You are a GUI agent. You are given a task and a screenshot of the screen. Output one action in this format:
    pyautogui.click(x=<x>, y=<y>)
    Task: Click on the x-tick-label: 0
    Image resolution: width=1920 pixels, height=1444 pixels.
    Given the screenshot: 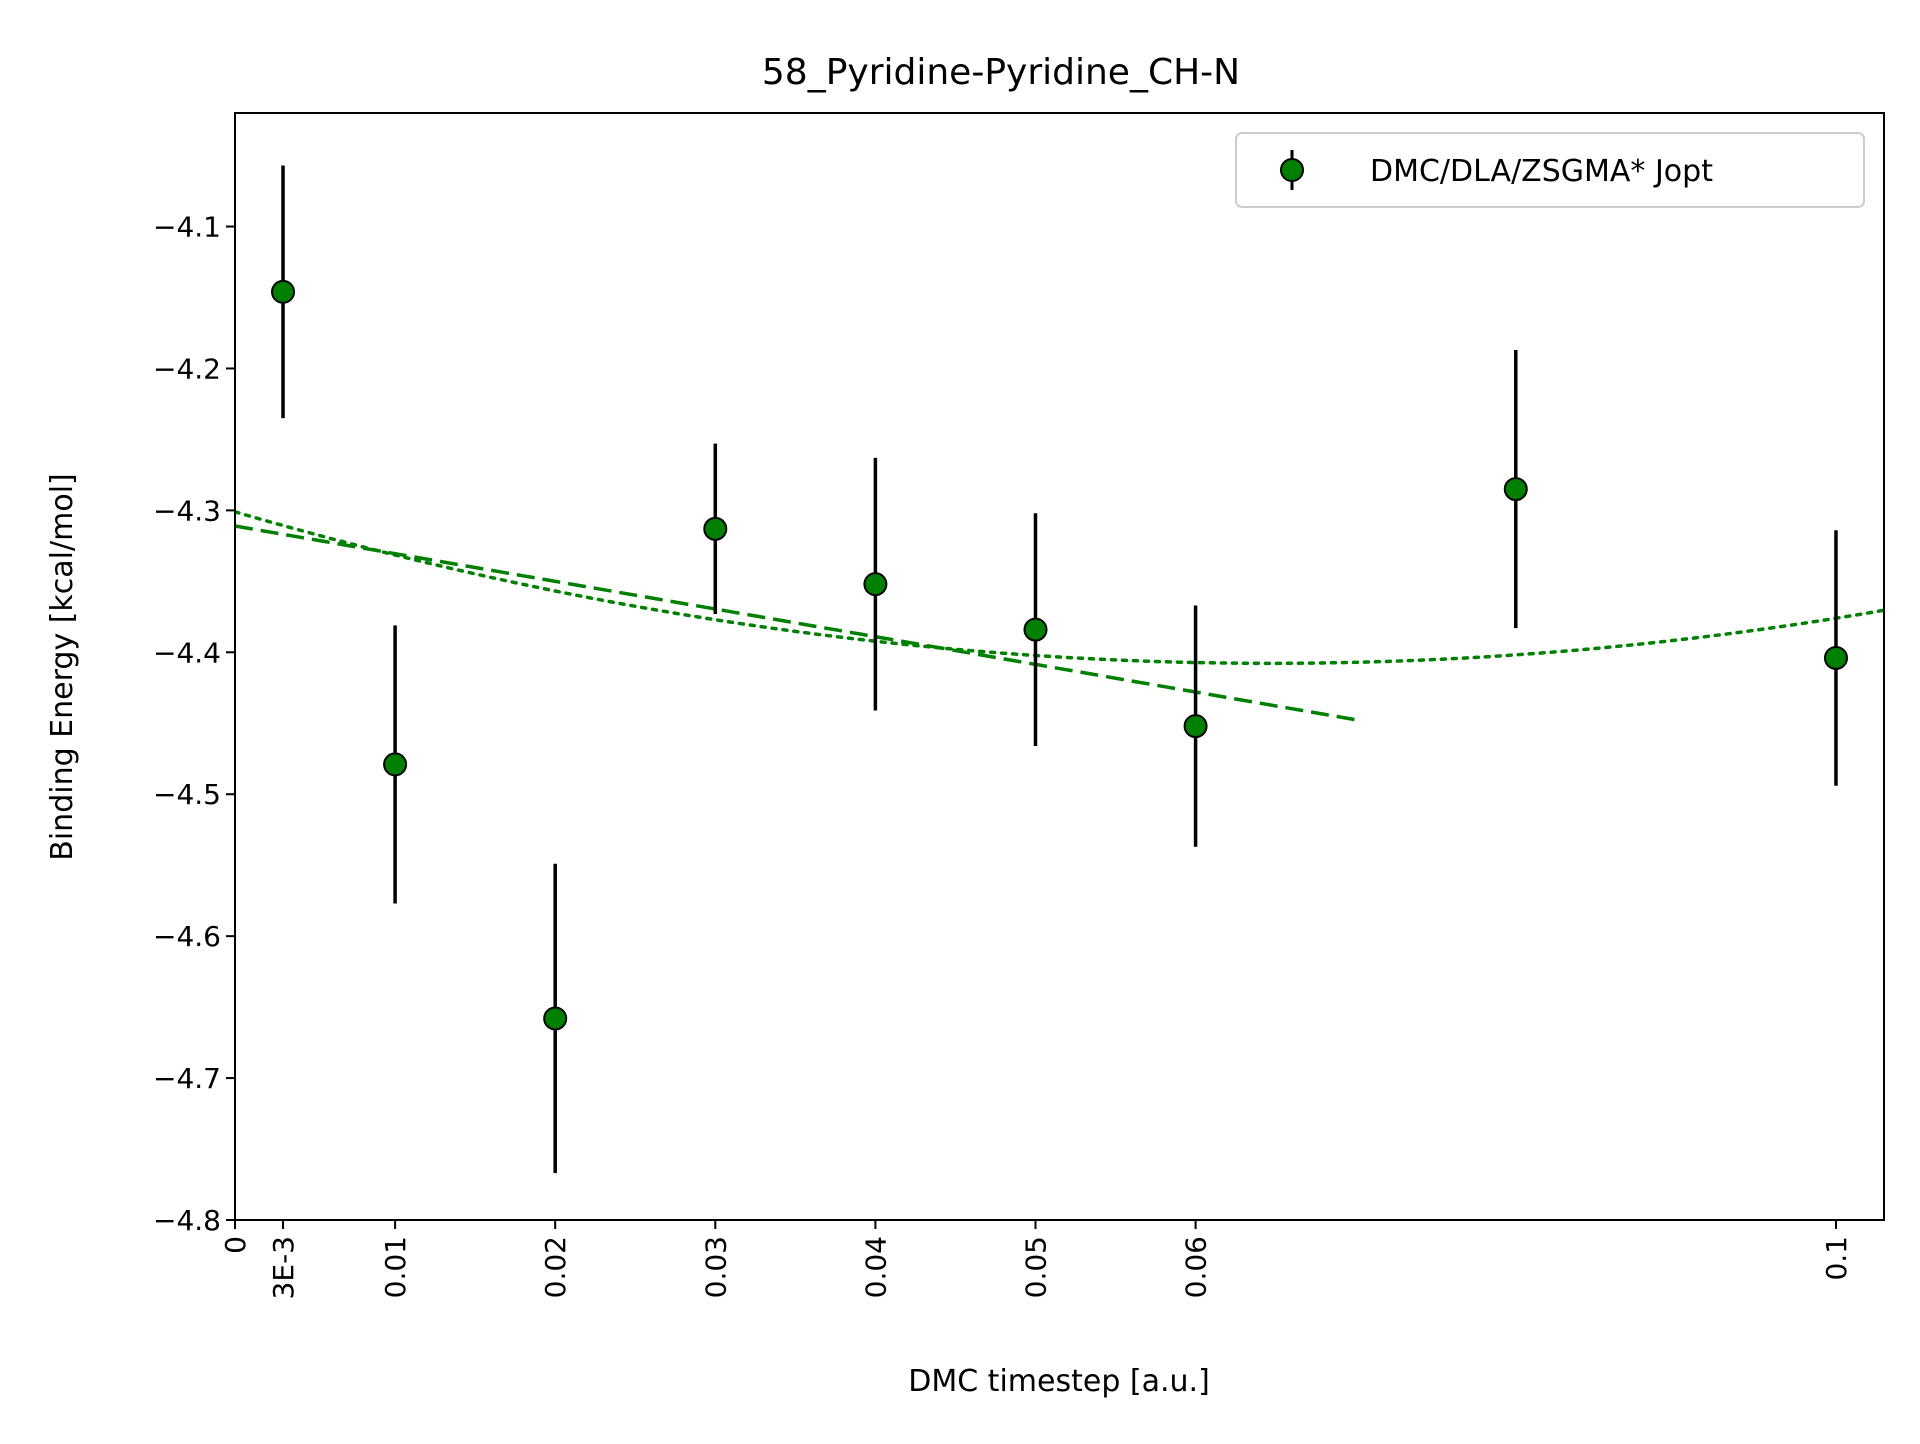 What is the action you would take?
    pyautogui.click(x=235, y=1245)
    